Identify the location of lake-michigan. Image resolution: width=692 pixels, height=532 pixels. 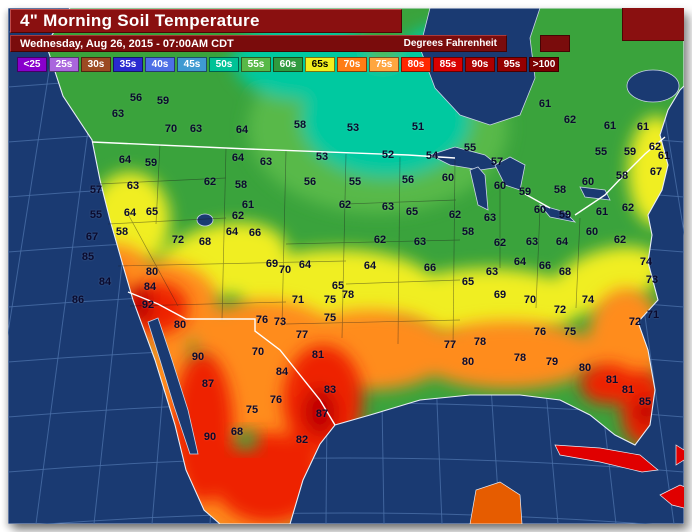
(479, 188).